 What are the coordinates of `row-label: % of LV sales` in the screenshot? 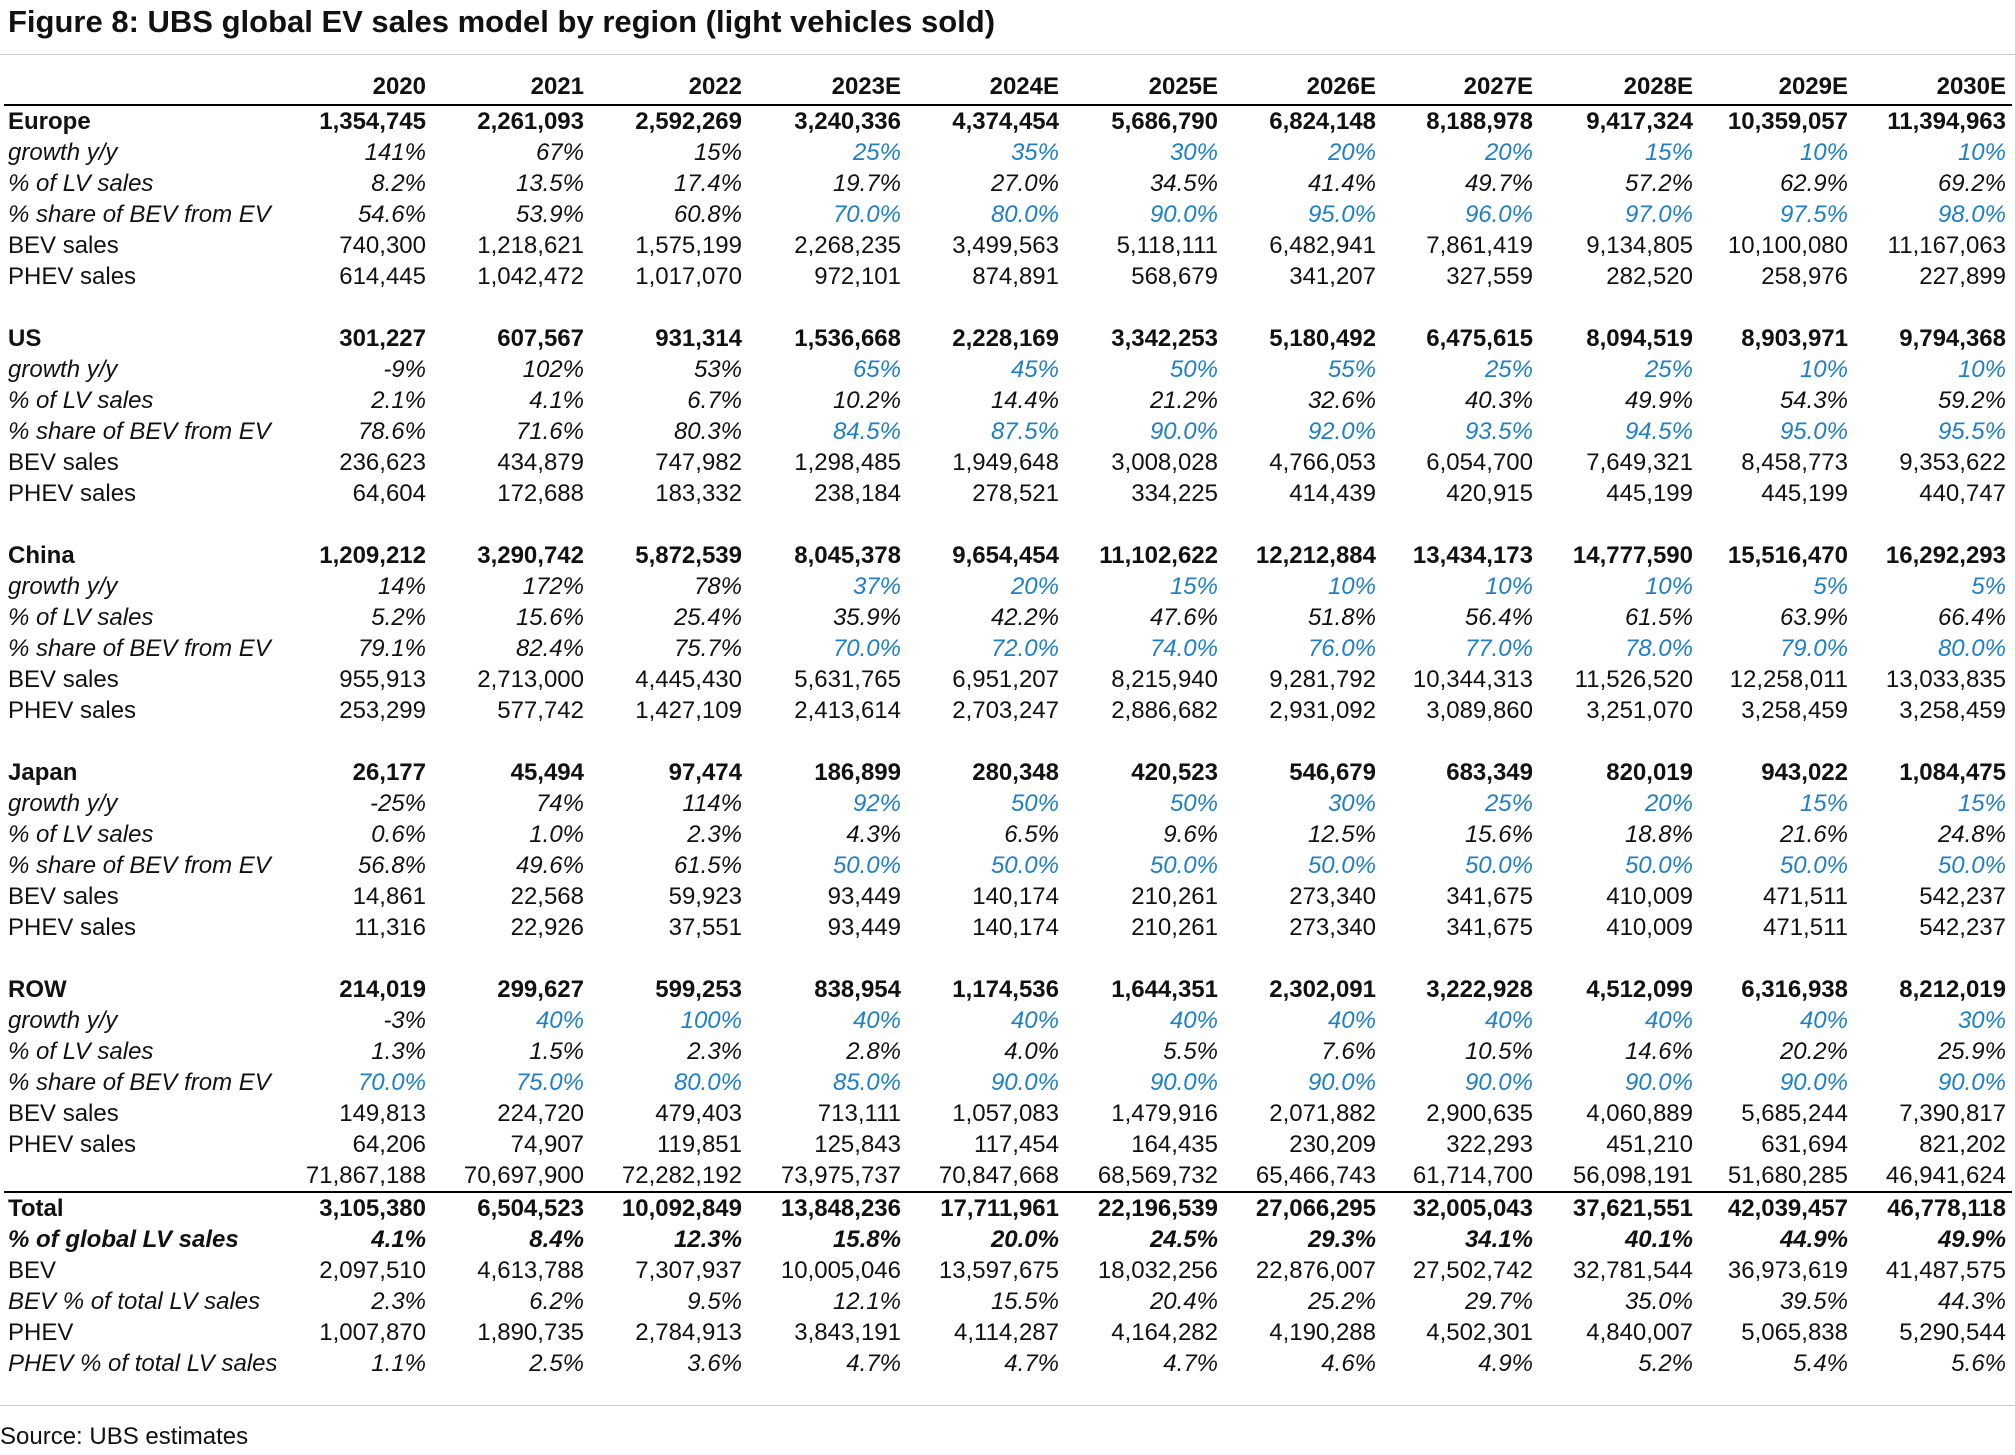 It's located at (81, 1051).